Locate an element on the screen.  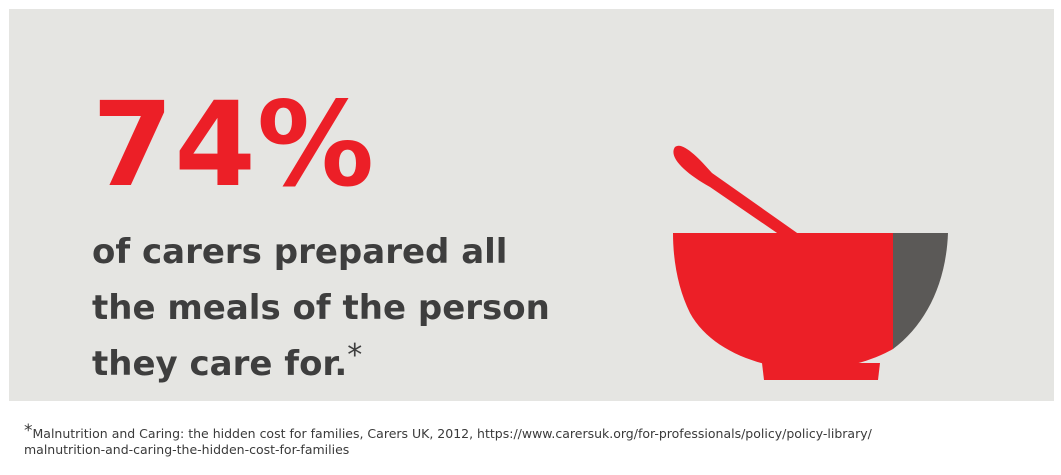
bowl-icon is located at coordinates (810, 262).